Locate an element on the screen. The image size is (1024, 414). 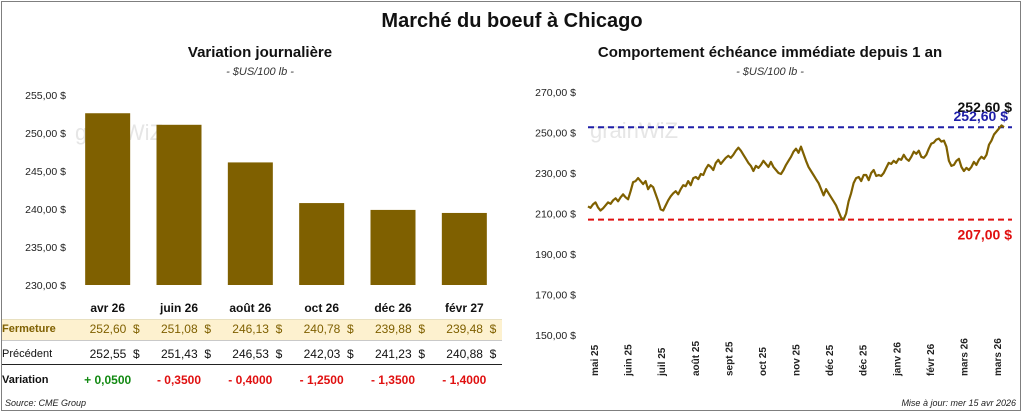
precedent-row-divider is located at coordinates (252, 364).